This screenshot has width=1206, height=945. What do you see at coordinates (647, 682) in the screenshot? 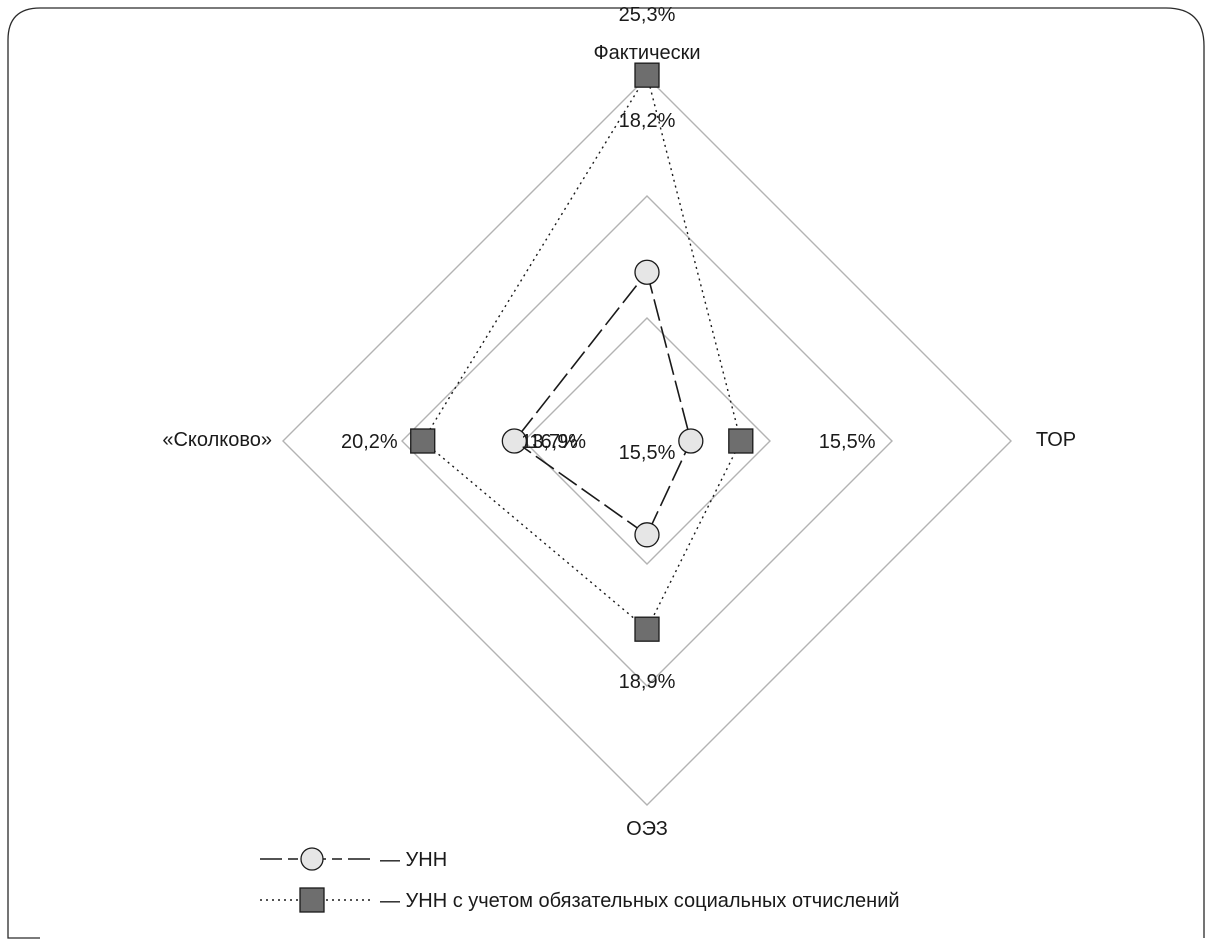
I see `data-label-unn-social-2: 18,9%` at bounding box center [647, 682].